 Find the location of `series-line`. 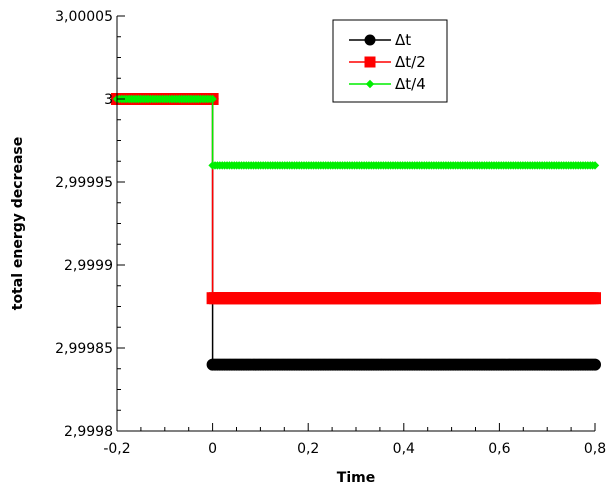

series-line is located at coordinates (356, 132).